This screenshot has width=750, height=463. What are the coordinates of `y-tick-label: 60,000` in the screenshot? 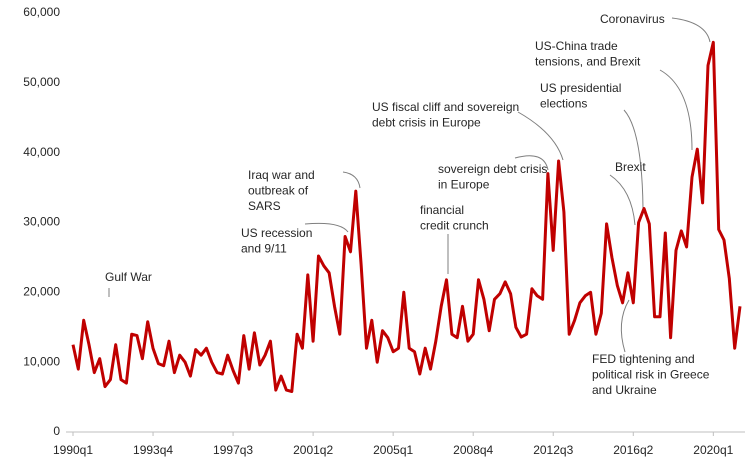 It's located at (41, 12).